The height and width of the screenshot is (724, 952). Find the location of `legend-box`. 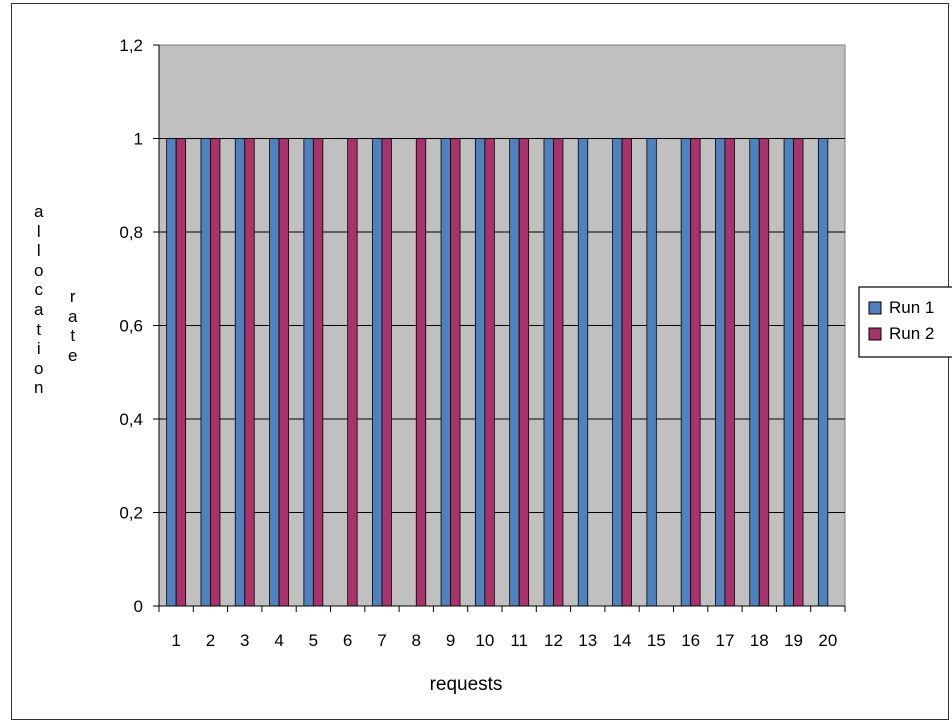

legend-box is located at coordinates (905, 322).